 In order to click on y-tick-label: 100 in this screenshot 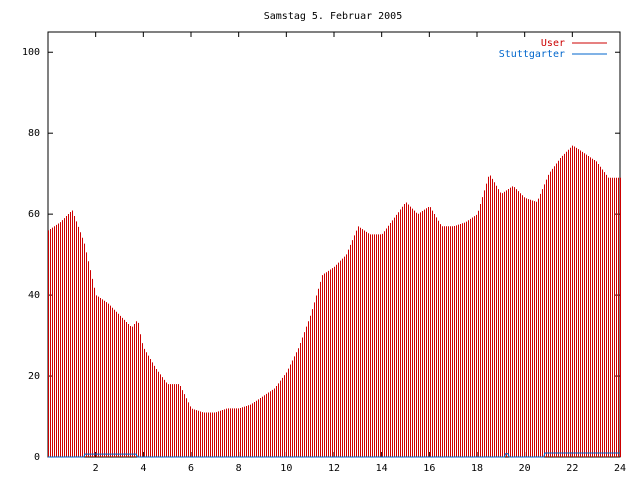, I will do `click(31, 52)`.